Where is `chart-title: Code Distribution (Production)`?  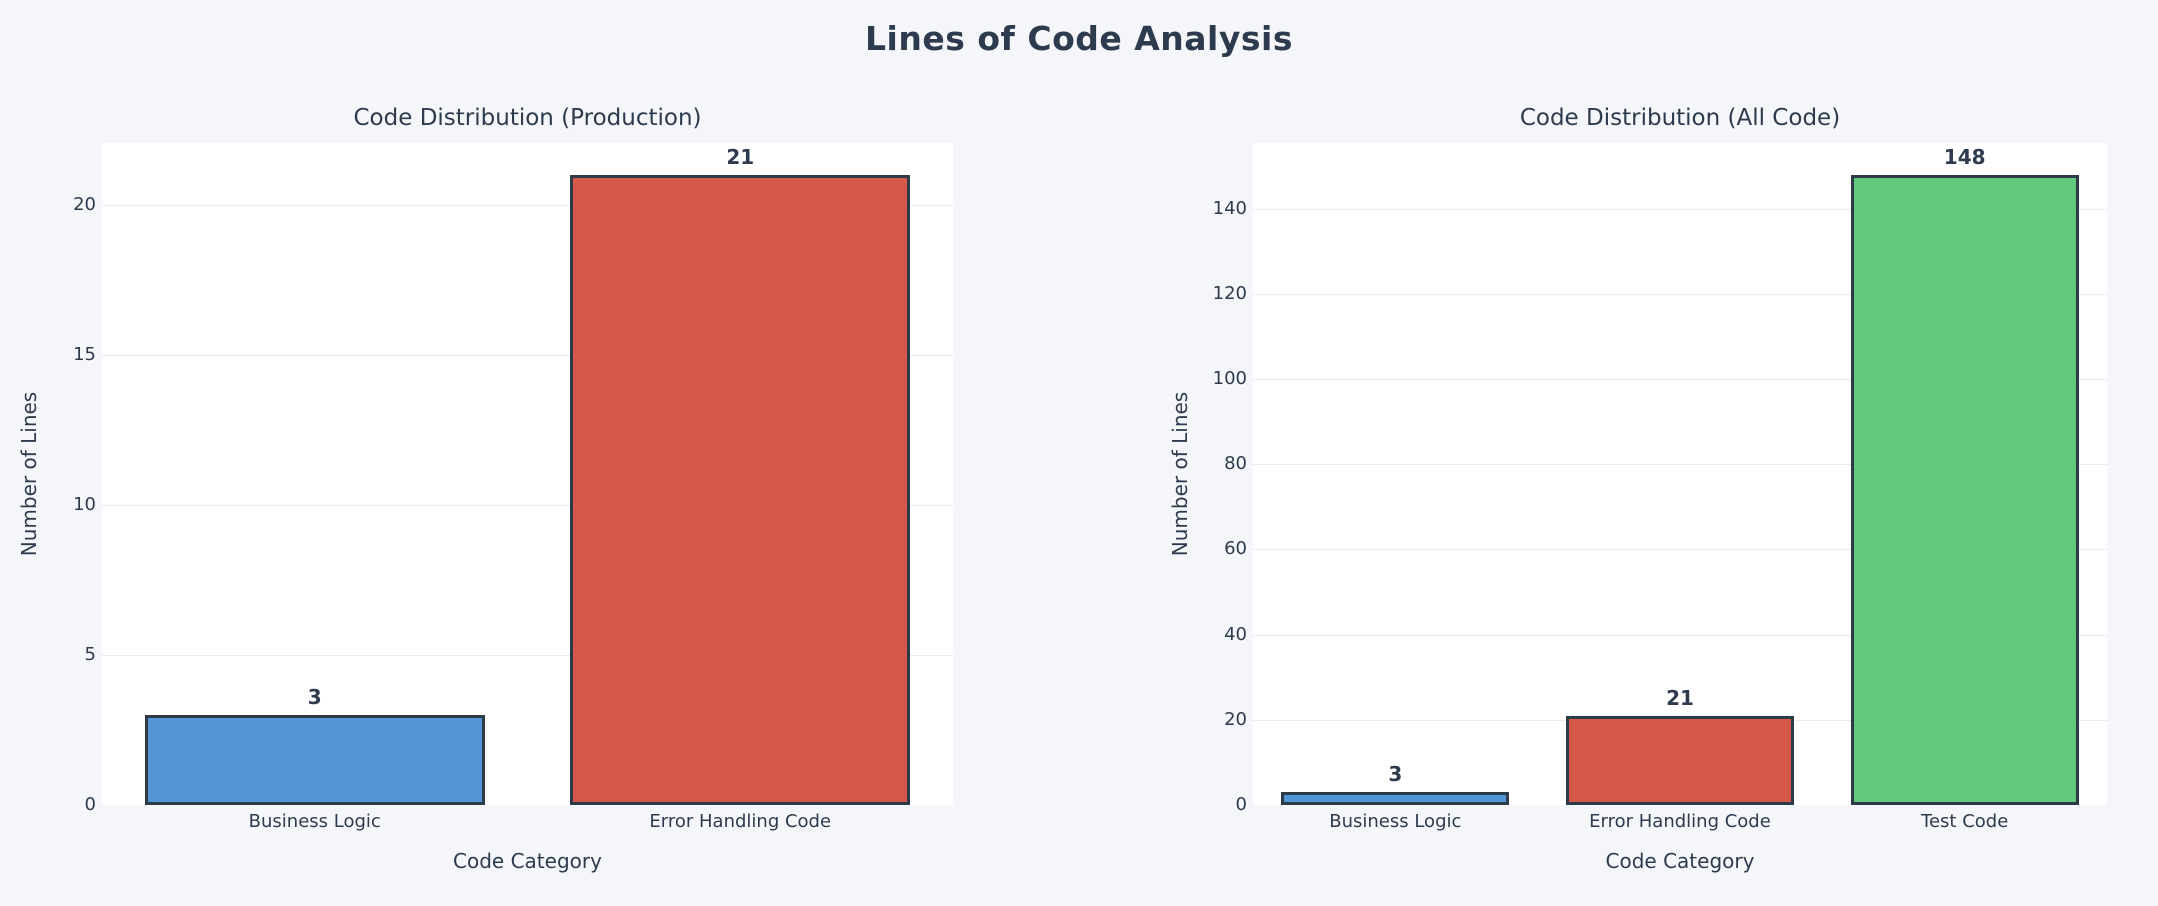
chart-title: Code Distribution (Production) is located at coordinates (527, 118).